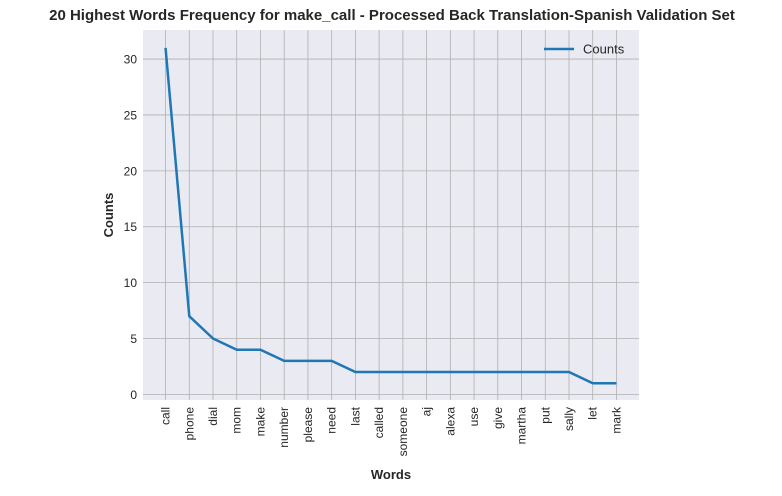 This screenshot has height=496, width=782. Describe the element at coordinates (379, 422) in the screenshot. I see `x-tick-label: called` at that location.